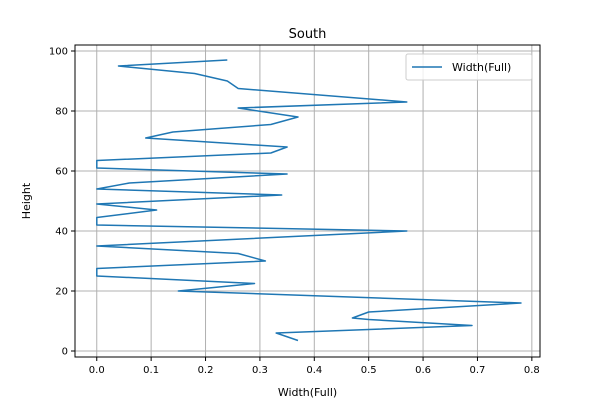 The width and height of the screenshot is (600, 400). Describe the element at coordinates (308, 34) in the screenshot. I see `chart-title: South` at that location.